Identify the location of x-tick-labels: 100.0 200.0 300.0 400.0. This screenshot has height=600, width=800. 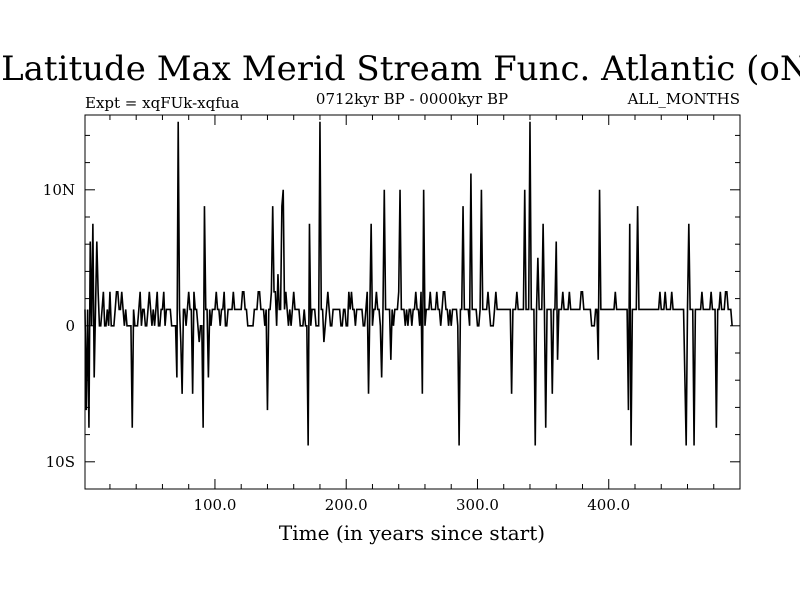
(411, 505).